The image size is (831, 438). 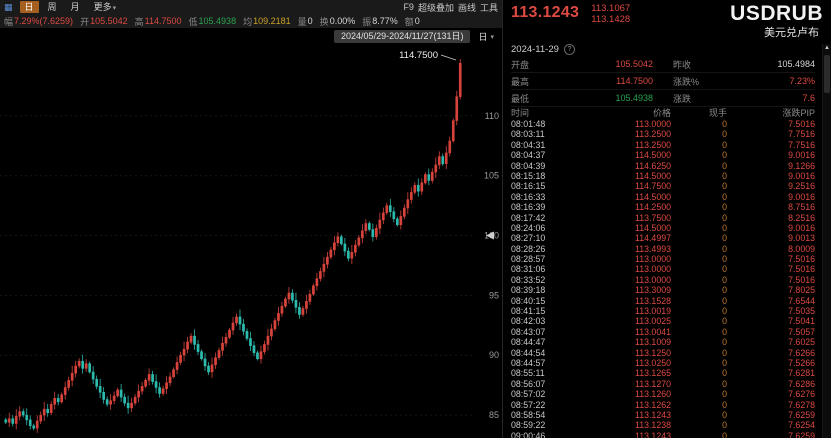 I want to click on tick-row: 08:24:06 114.5000 0 9.0016, so click(x=663, y=228).